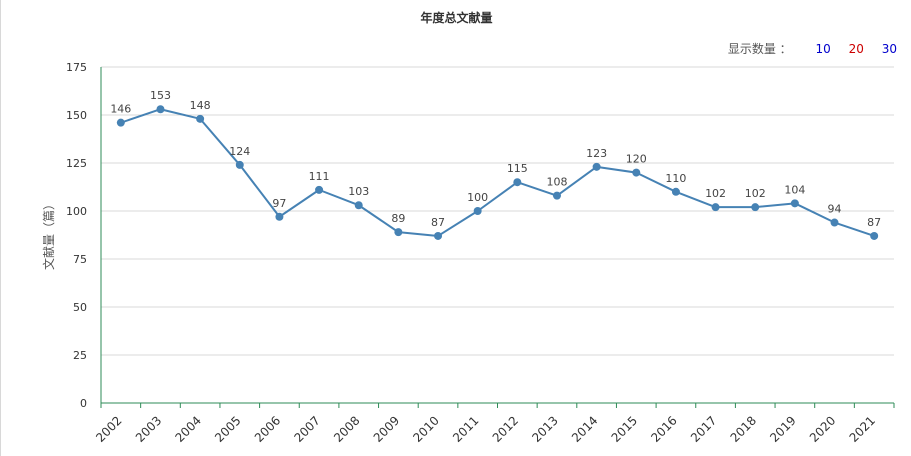 This screenshot has width=911, height=456. I want to click on data-point-2009, so click(398, 232).